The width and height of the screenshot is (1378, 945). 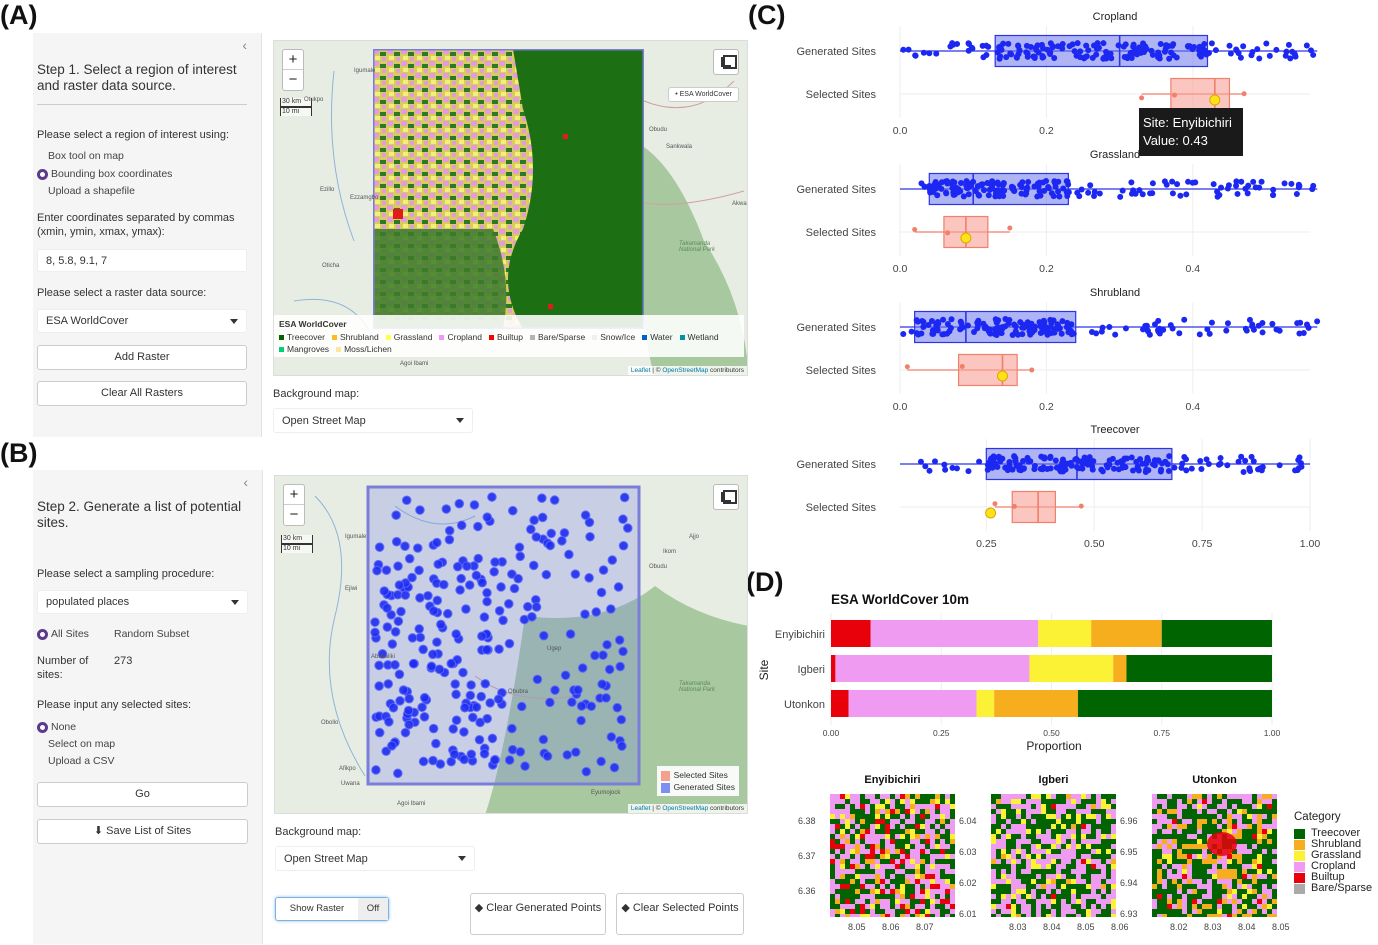 What do you see at coordinates (685, 908) in the screenshot?
I see `button-label: Clear Selected Points` at bounding box center [685, 908].